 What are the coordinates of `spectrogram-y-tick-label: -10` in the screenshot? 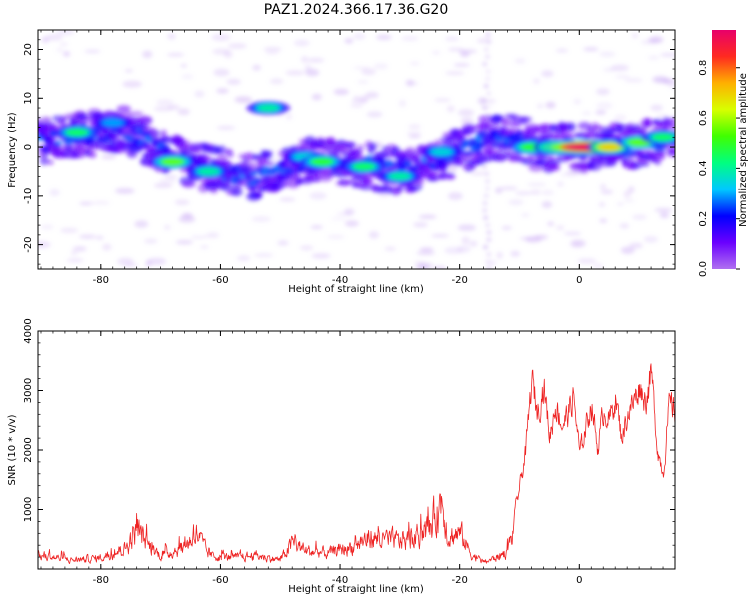 It's located at (28, 196).